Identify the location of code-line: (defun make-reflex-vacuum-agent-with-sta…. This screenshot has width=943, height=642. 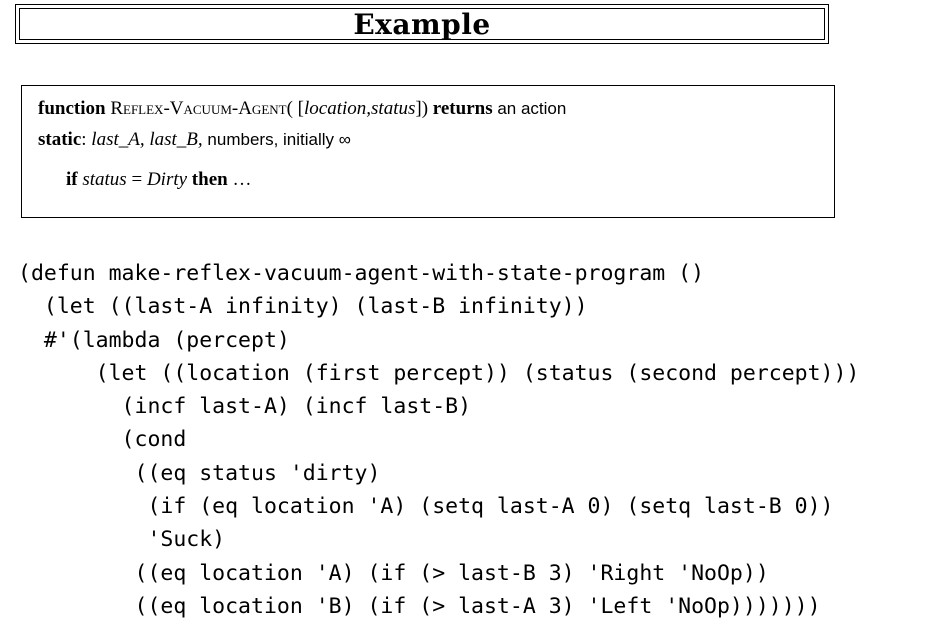
(361, 273).